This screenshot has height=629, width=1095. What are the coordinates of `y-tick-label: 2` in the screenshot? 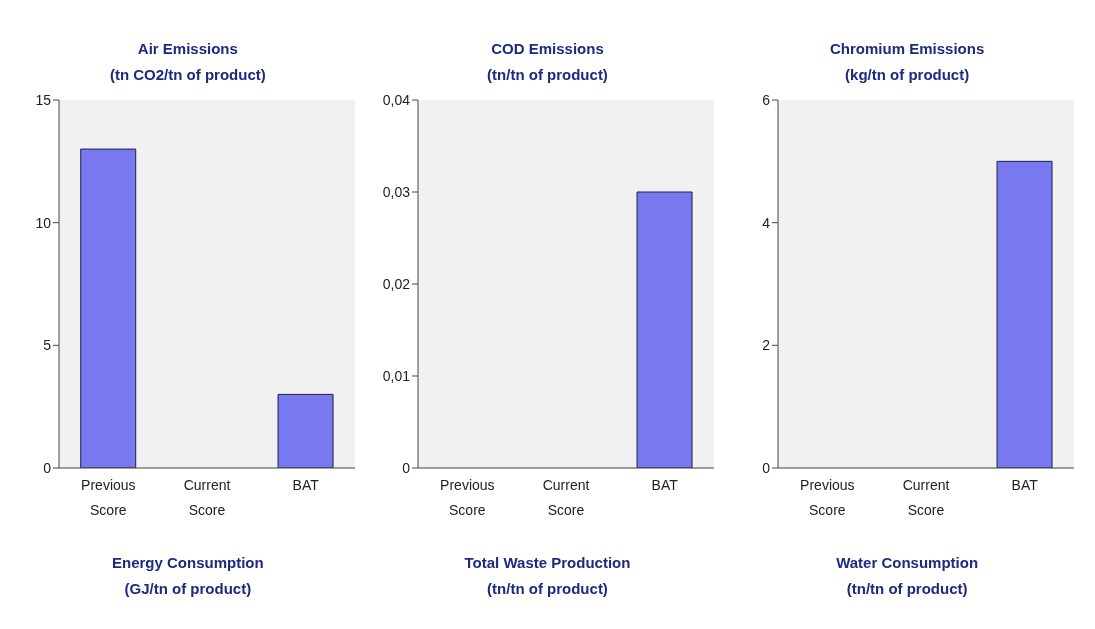 It's located at (766, 345).